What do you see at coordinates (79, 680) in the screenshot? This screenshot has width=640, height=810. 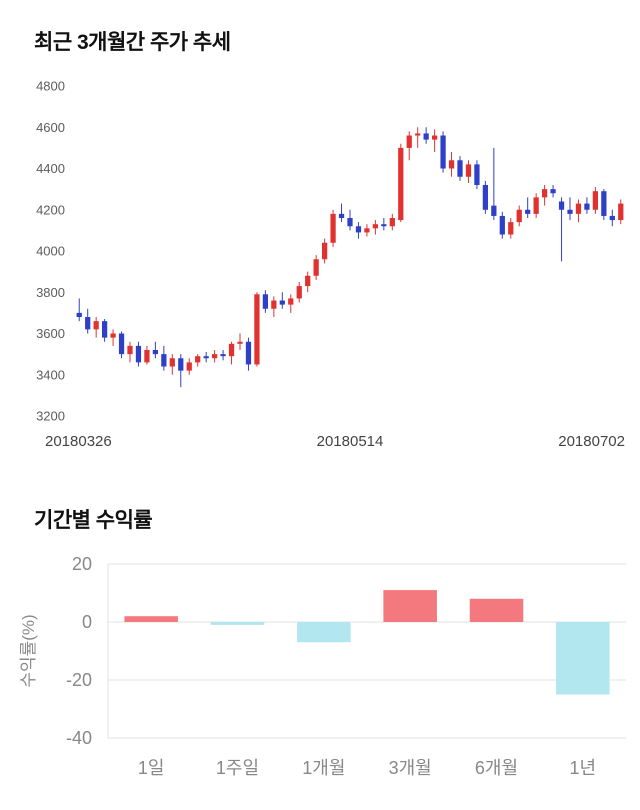 I see `svg-text: -20` at bounding box center [79, 680].